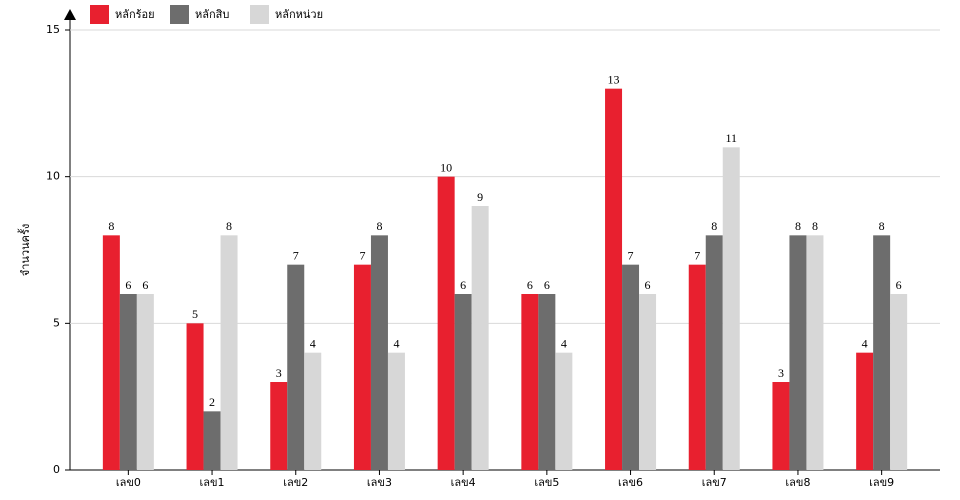 This screenshot has width=960, height=500. What do you see at coordinates (212, 482) in the screenshot?
I see `x-tick-label: เลข1` at bounding box center [212, 482].